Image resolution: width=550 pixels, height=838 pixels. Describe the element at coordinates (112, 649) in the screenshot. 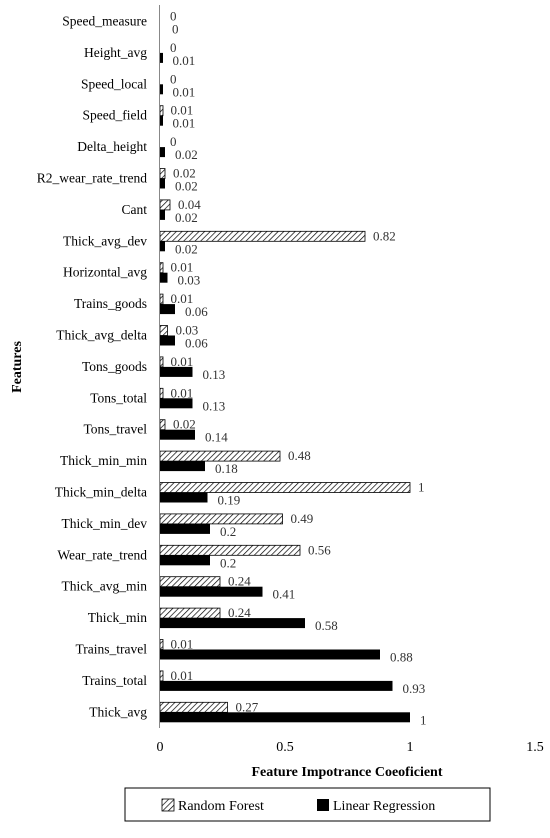

I see `category-label-trains-travel: Trains_travel` at that location.